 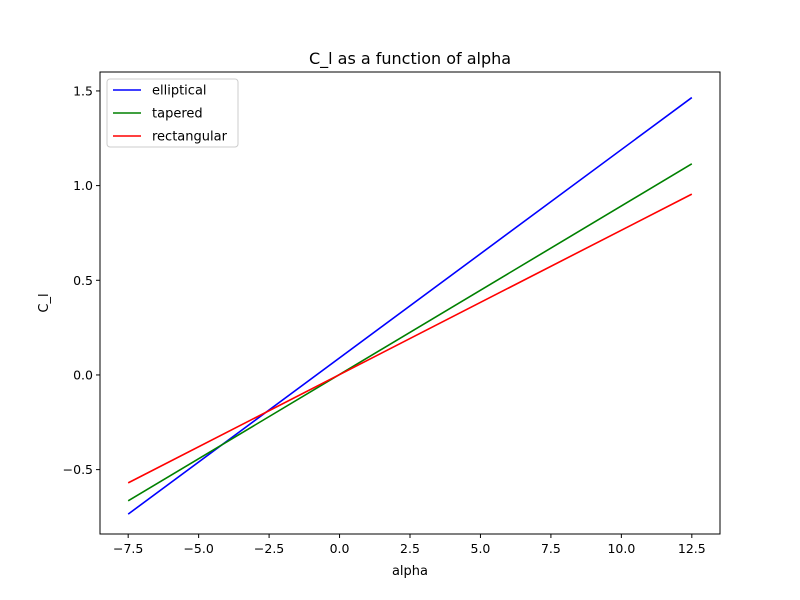 What do you see at coordinates (78, 469) in the screenshot?
I see `y-tick-label: −0.5` at bounding box center [78, 469].